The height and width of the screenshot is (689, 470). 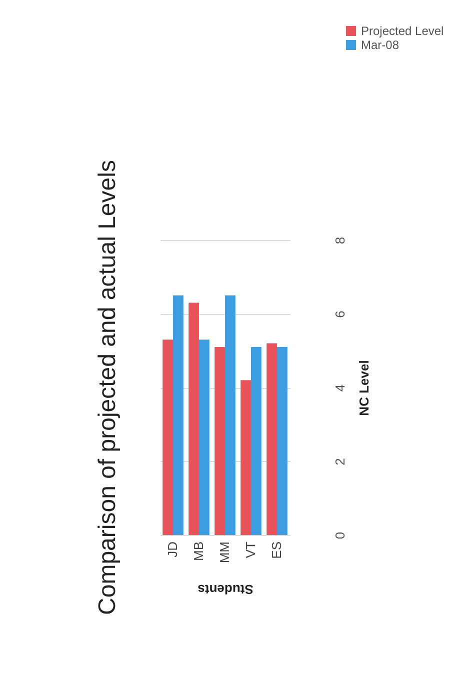 I want to click on x-tick-label: JD, so click(x=172, y=550).